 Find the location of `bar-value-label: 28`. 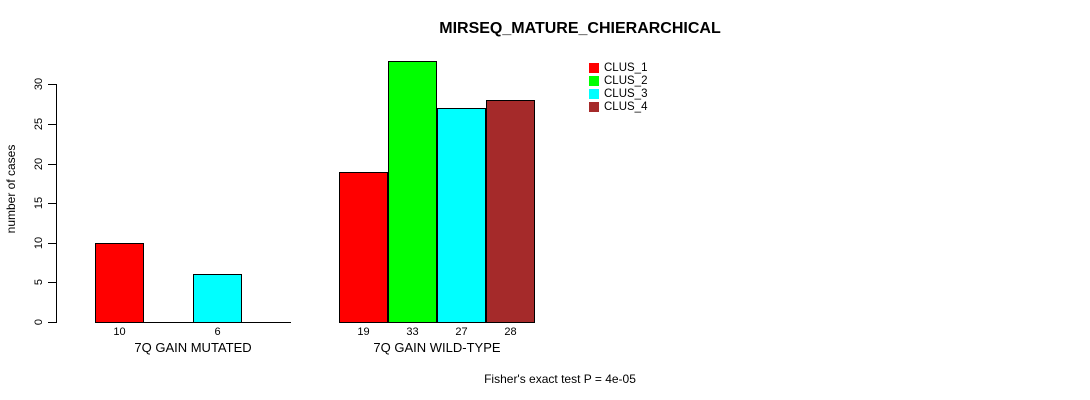

bar-value-label: 28 is located at coordinates (510, 332).